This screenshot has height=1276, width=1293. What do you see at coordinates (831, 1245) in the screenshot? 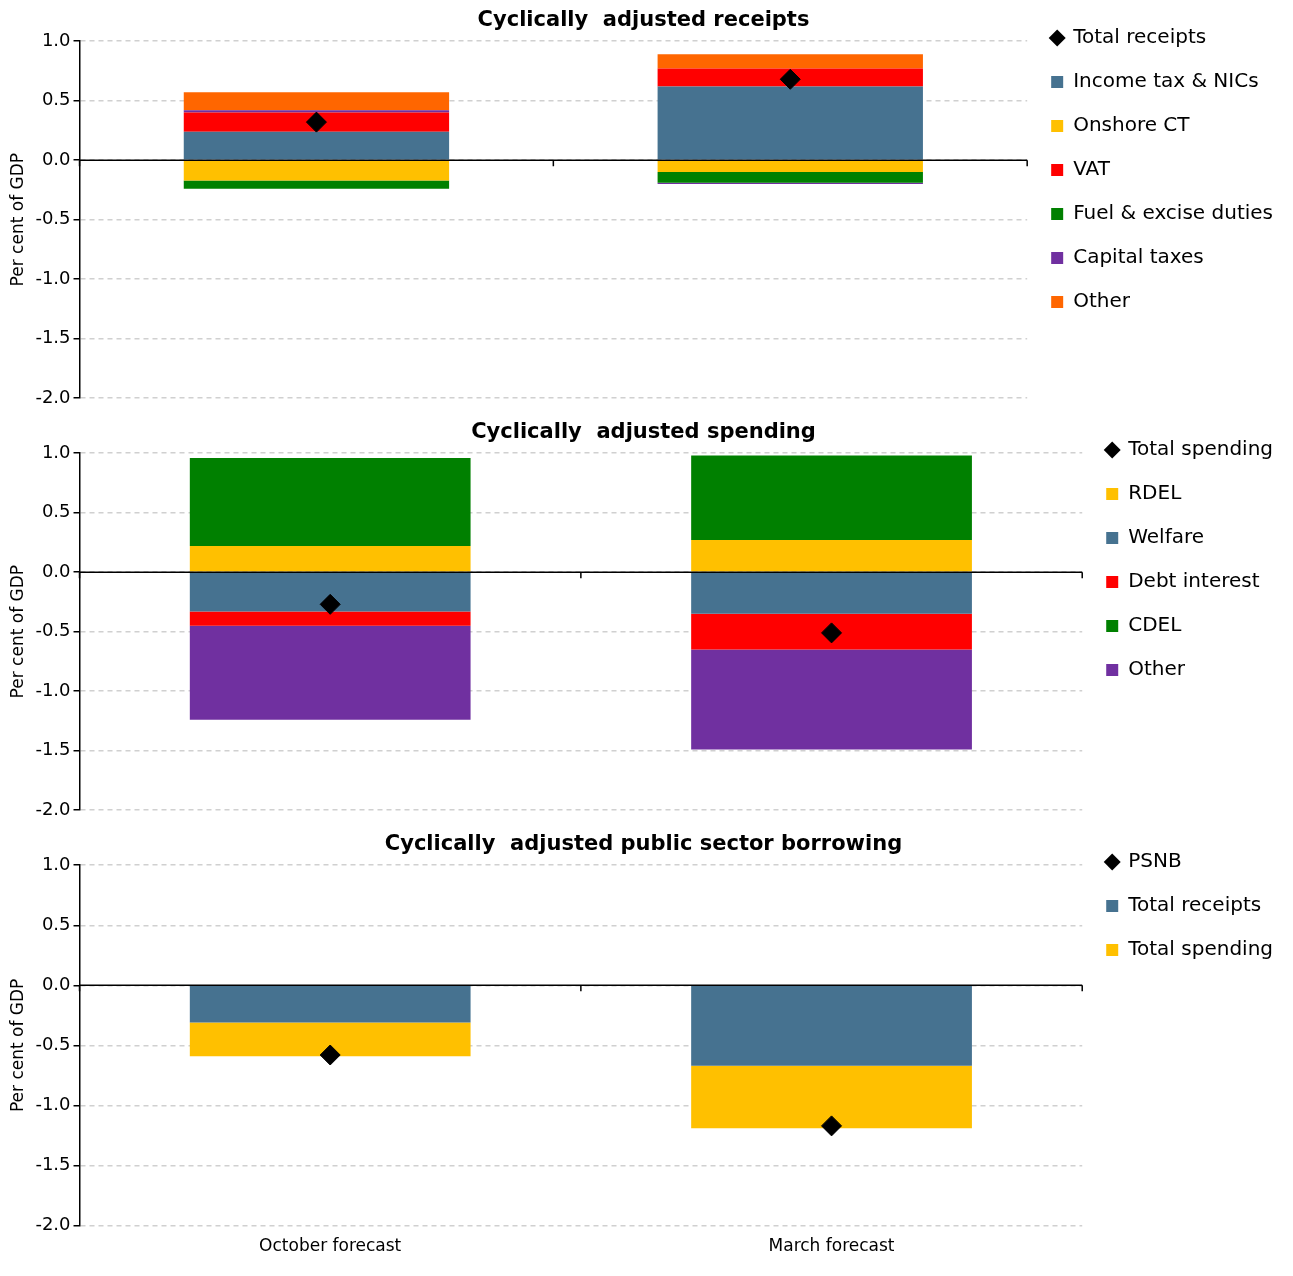
I see `x-tick-label: March forecast` at bounding box center [831, 1245].